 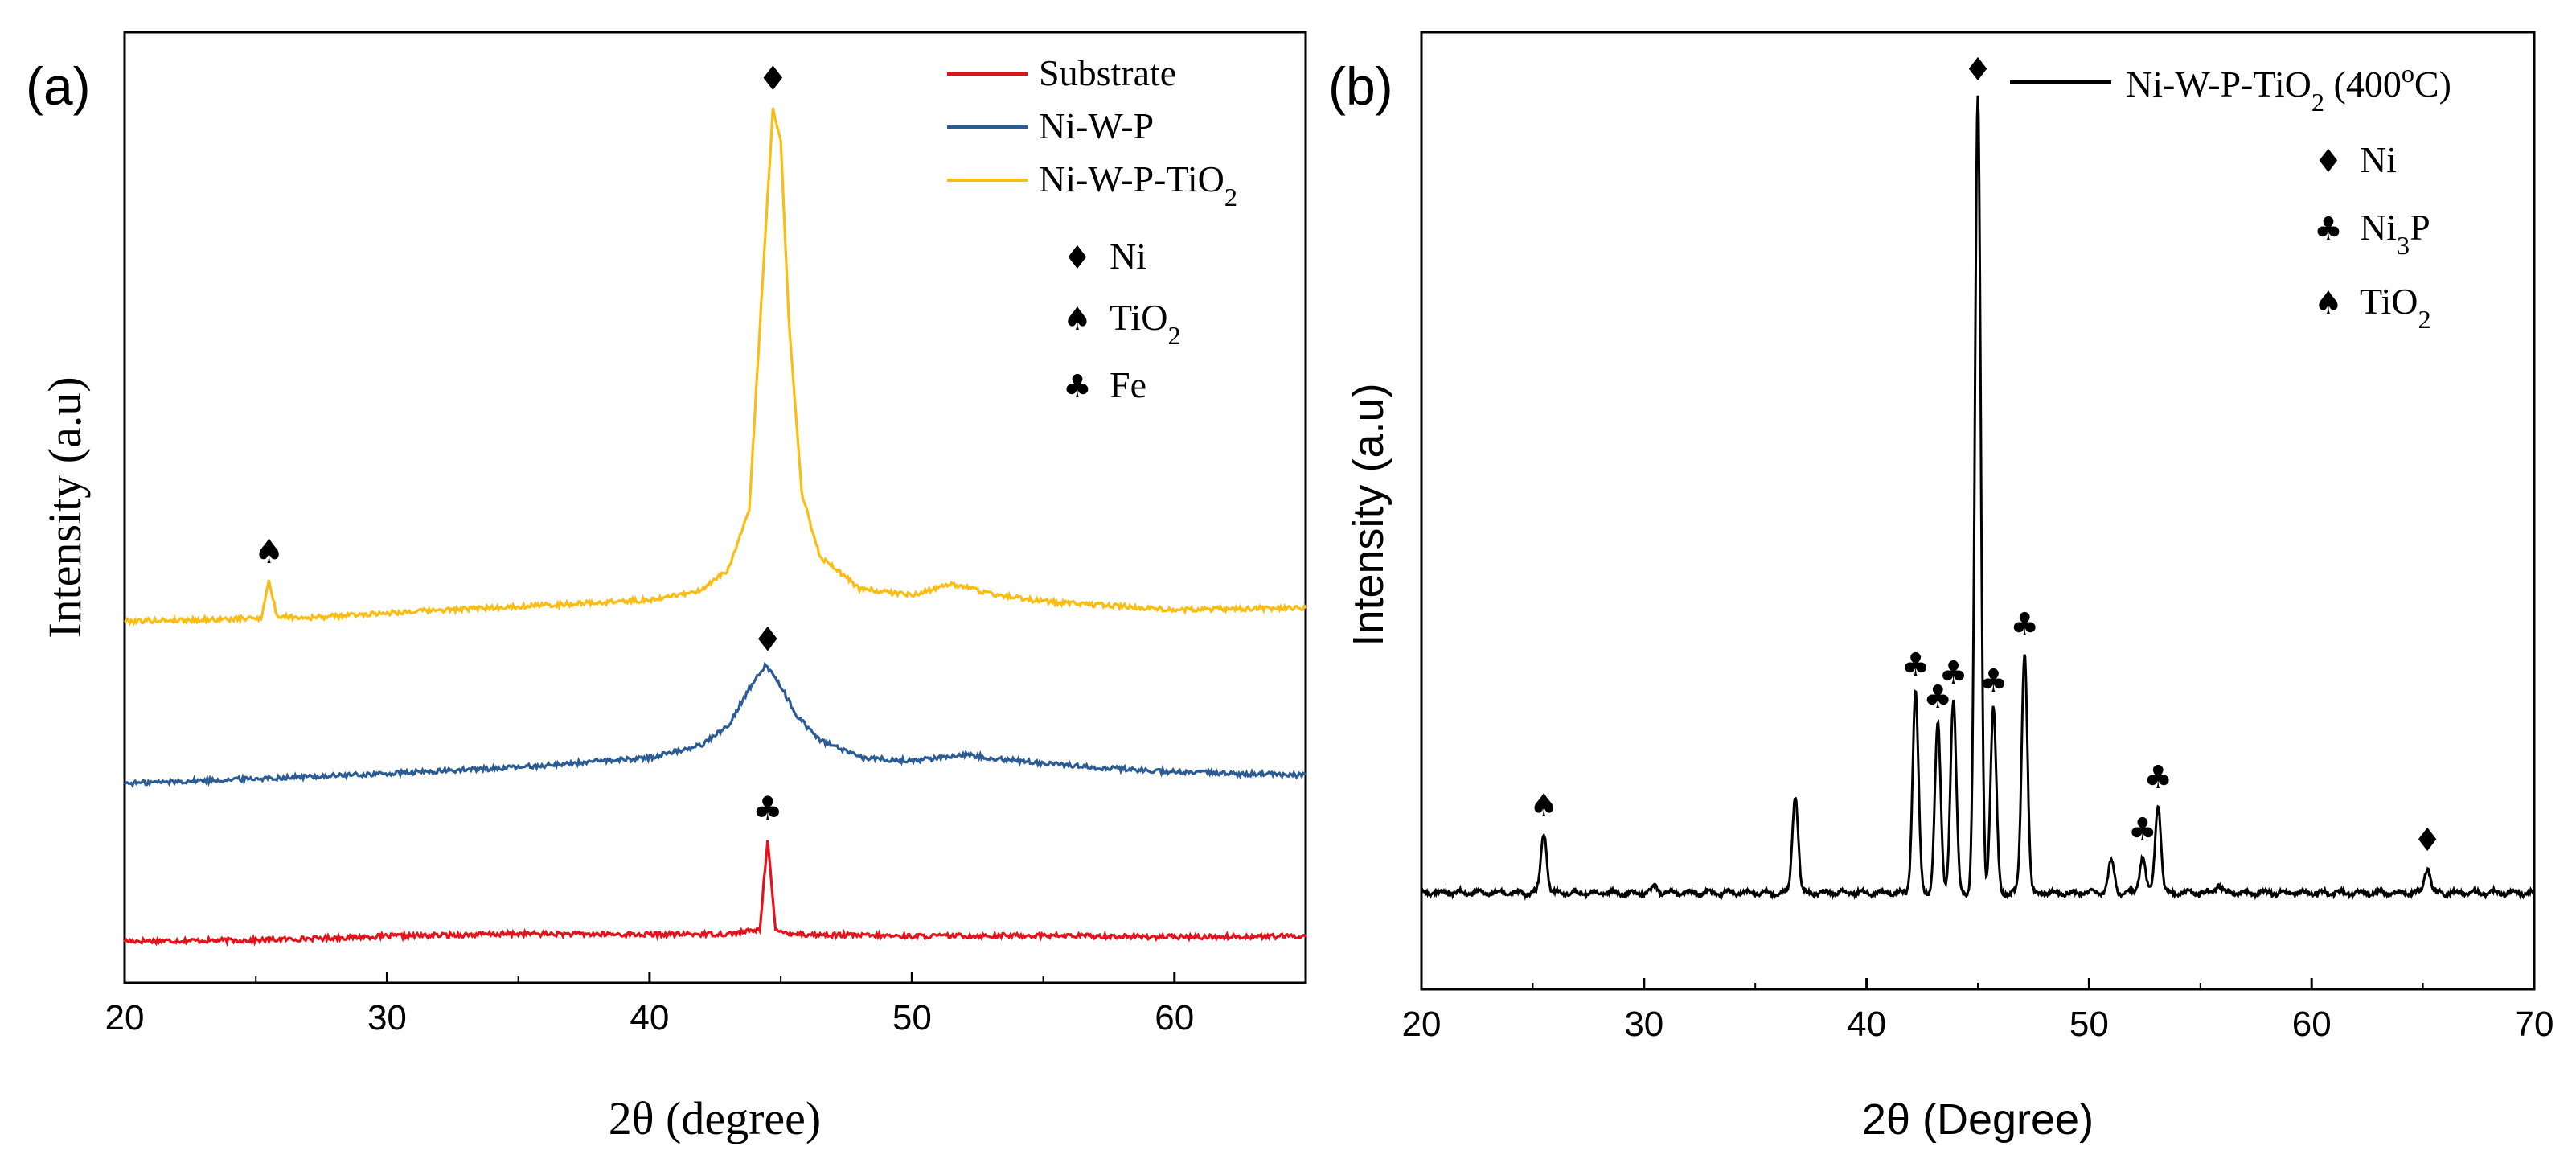 What do you see at coordinates (2142, 830) in the screenshot?
I see `peak-marker-b-7: ♣` at bounding box center [2142, 830].